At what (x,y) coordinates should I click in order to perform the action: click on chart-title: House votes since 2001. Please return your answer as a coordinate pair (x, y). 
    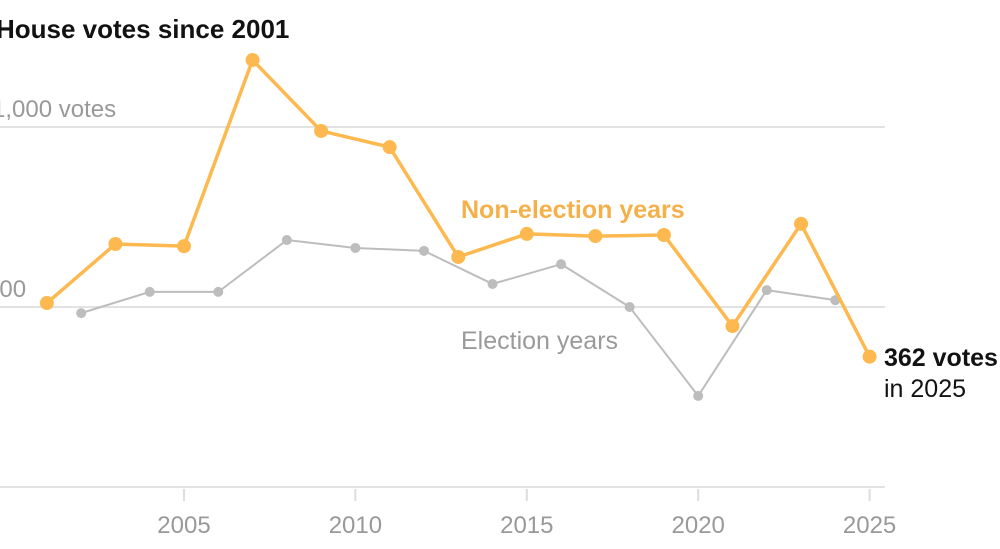
    Looking at the image, I should click on (145, 29).